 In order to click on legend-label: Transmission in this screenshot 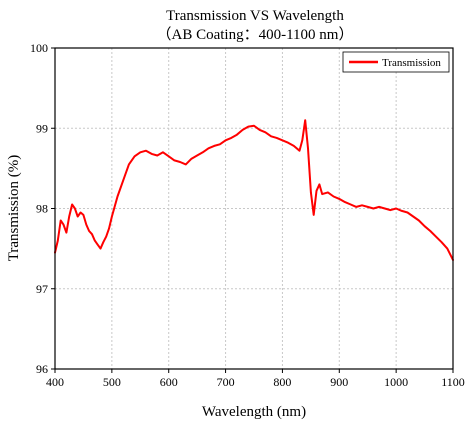, I will do `click(411, 63)`.